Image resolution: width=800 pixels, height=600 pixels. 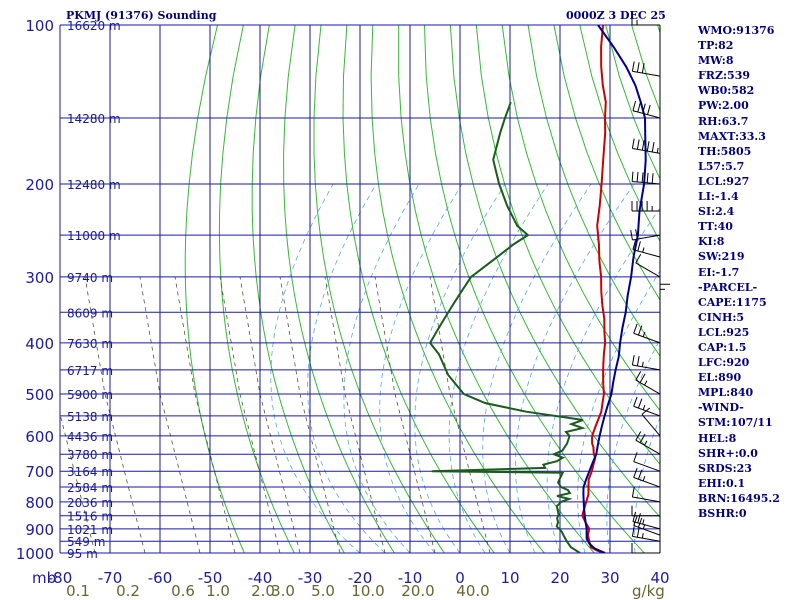 What do you see at coordinates (39, 395) in the screenshot?
I see `pressure-tick-label: 500` at bounding box center [39, 395].